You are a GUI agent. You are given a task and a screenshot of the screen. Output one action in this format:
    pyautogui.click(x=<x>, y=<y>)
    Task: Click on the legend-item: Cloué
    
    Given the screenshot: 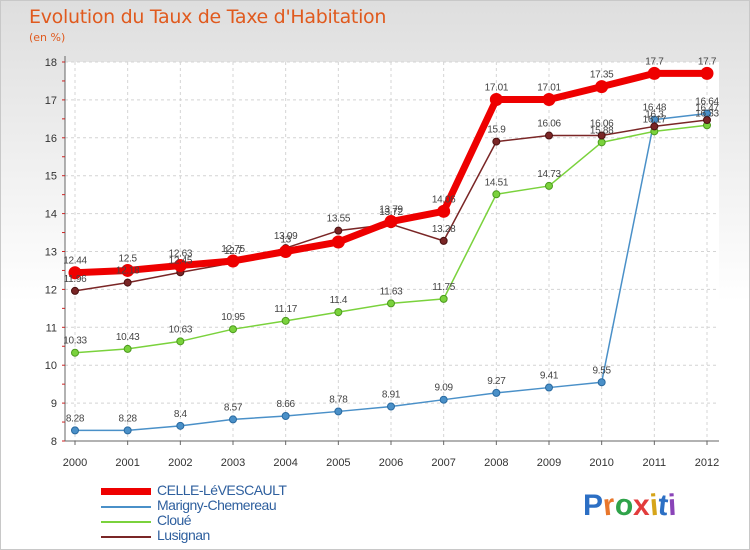 What is the action you would take?
    pyautogui.click(x=231, y=520)
    